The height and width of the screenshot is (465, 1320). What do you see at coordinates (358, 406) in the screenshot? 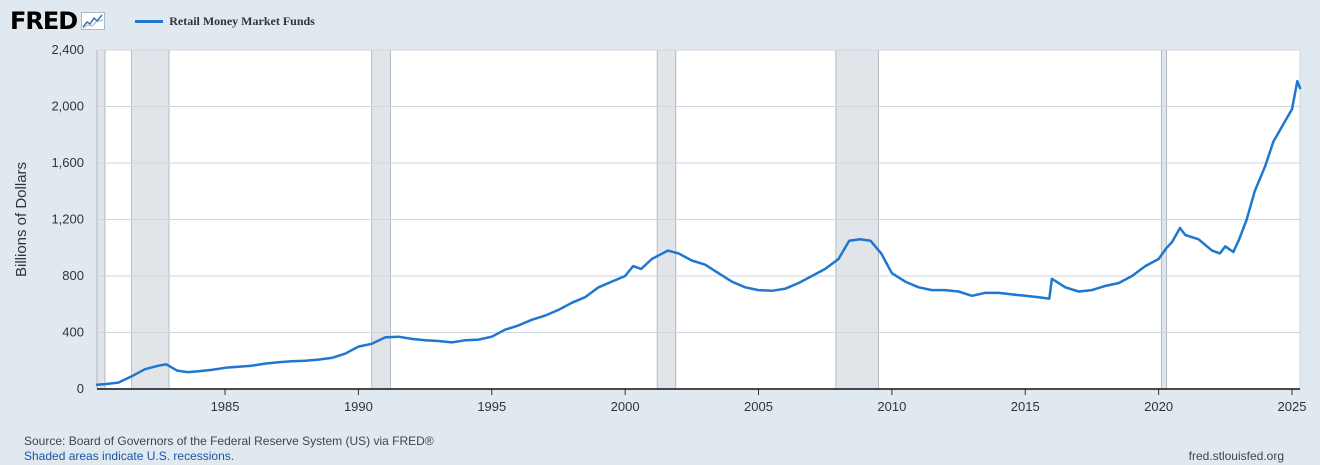
I see `x-tick-label: 1990` at bounding box center [358, 406].